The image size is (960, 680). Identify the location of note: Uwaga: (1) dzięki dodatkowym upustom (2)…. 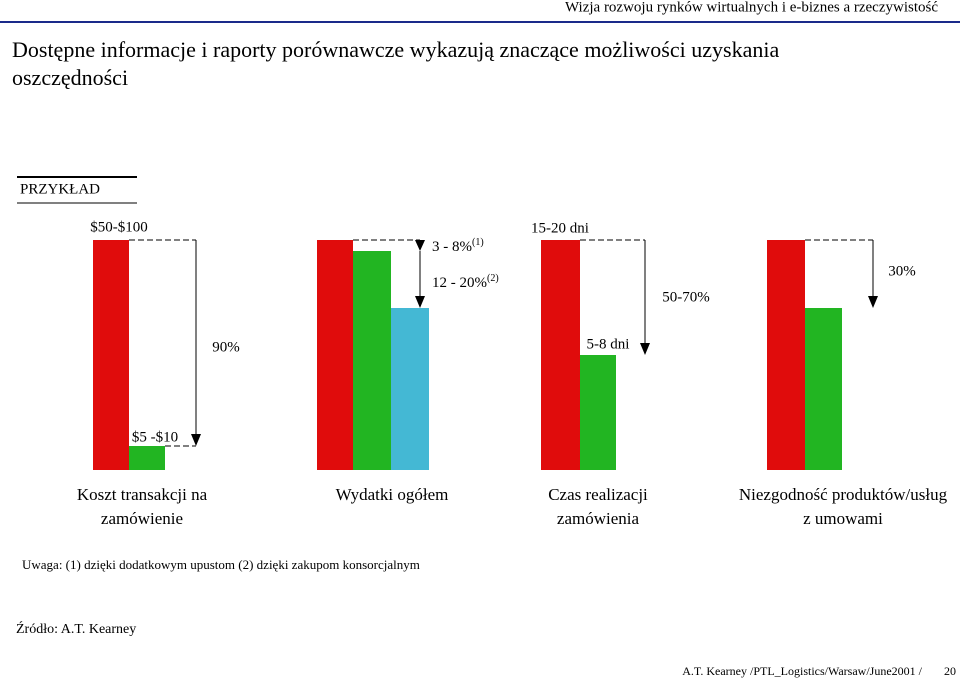
(221, 564).